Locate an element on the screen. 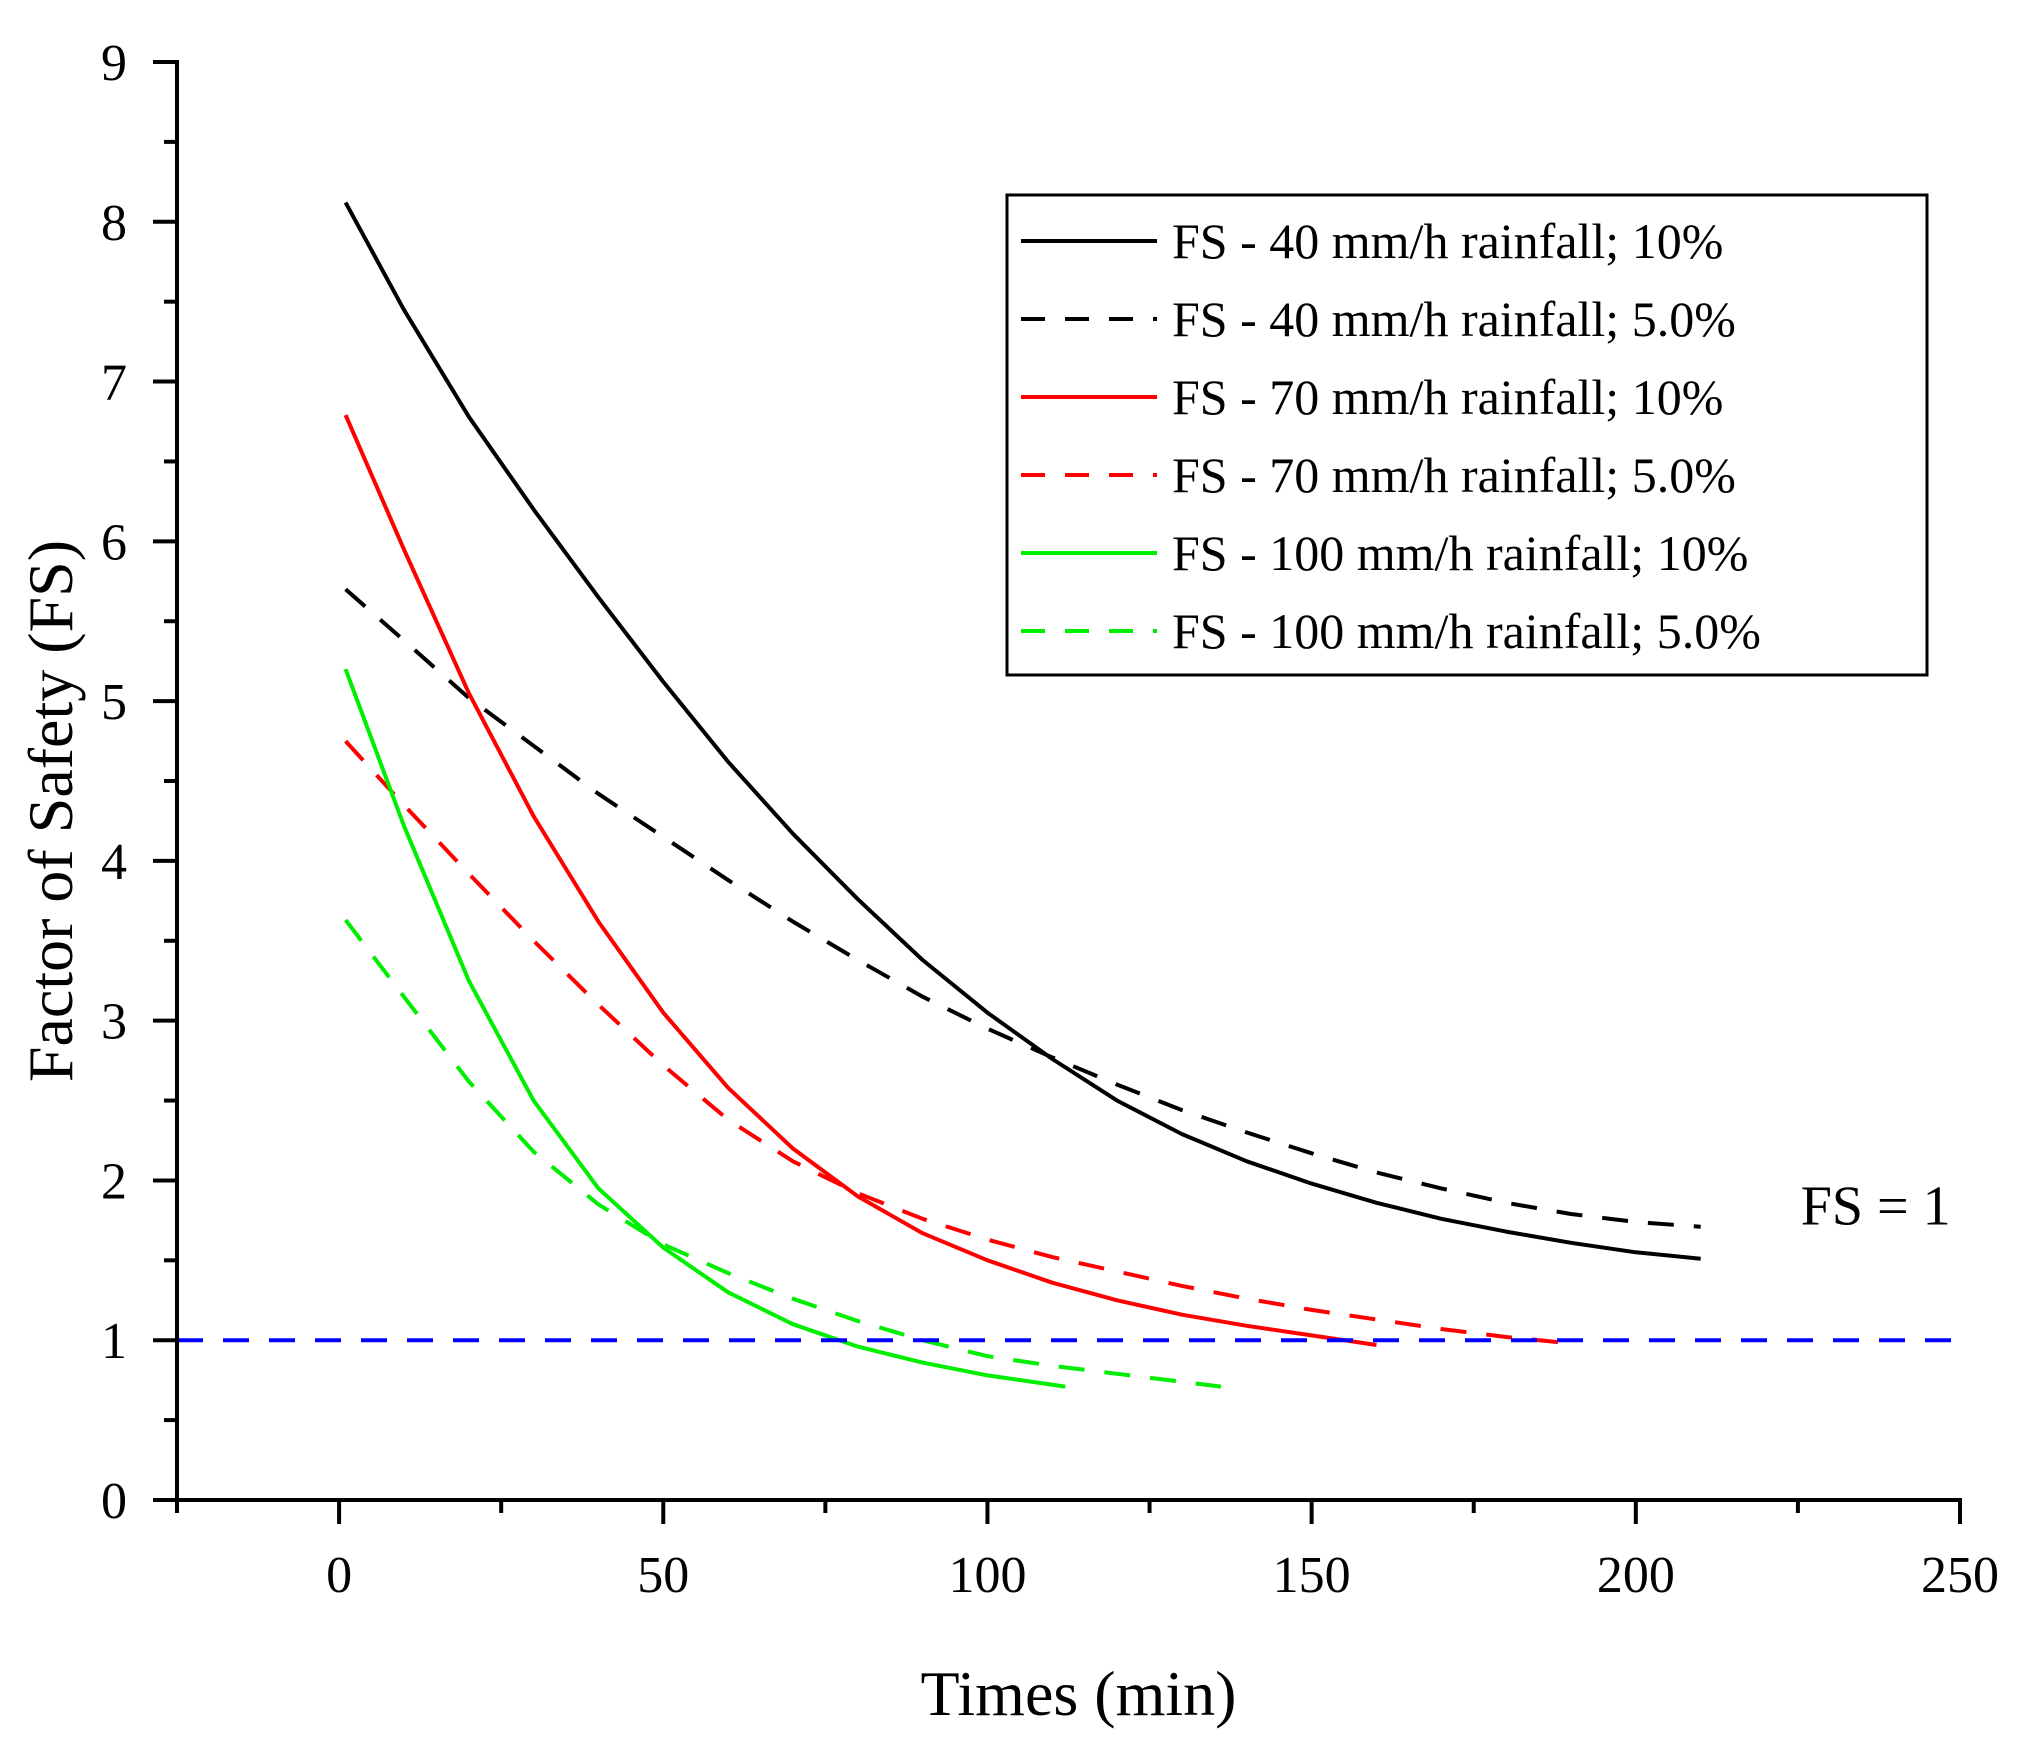 This screenshot has height=1752, width=2024. x-tick-label: 250 is located at coordinates (1960, 1575).